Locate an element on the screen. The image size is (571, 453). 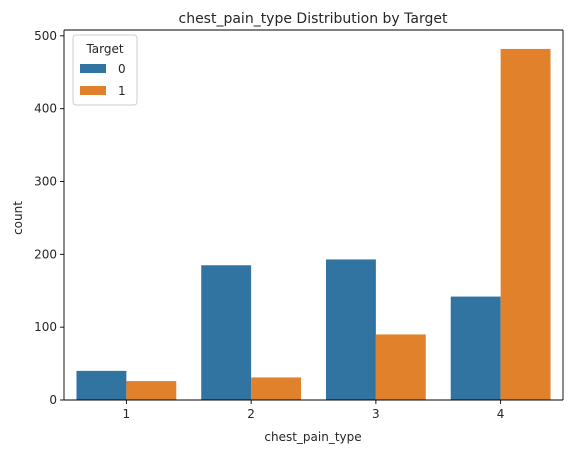
x-axis-title: chest_pain_type is located at coordinates (312, 437).